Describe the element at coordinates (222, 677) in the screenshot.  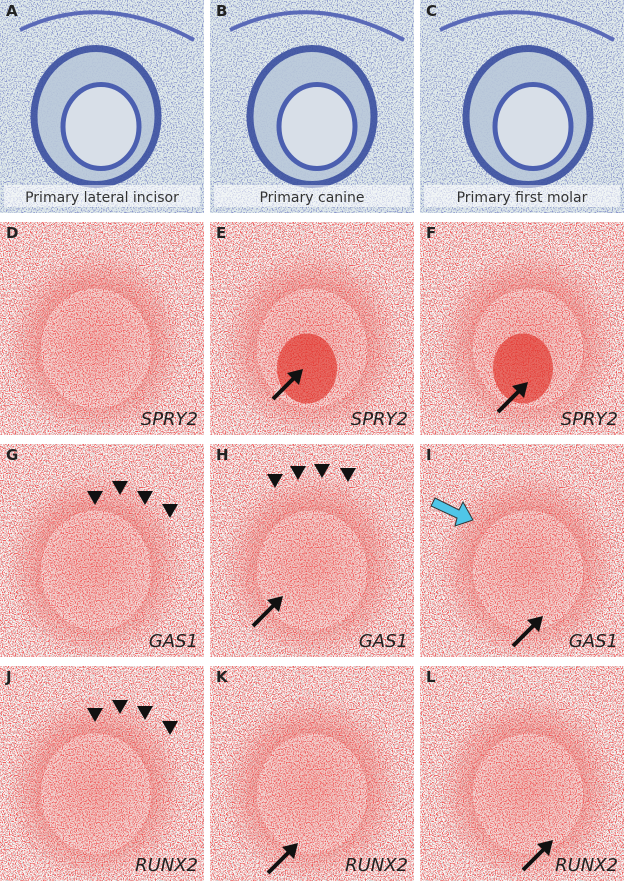
I see `panel-letter: K` at that location.